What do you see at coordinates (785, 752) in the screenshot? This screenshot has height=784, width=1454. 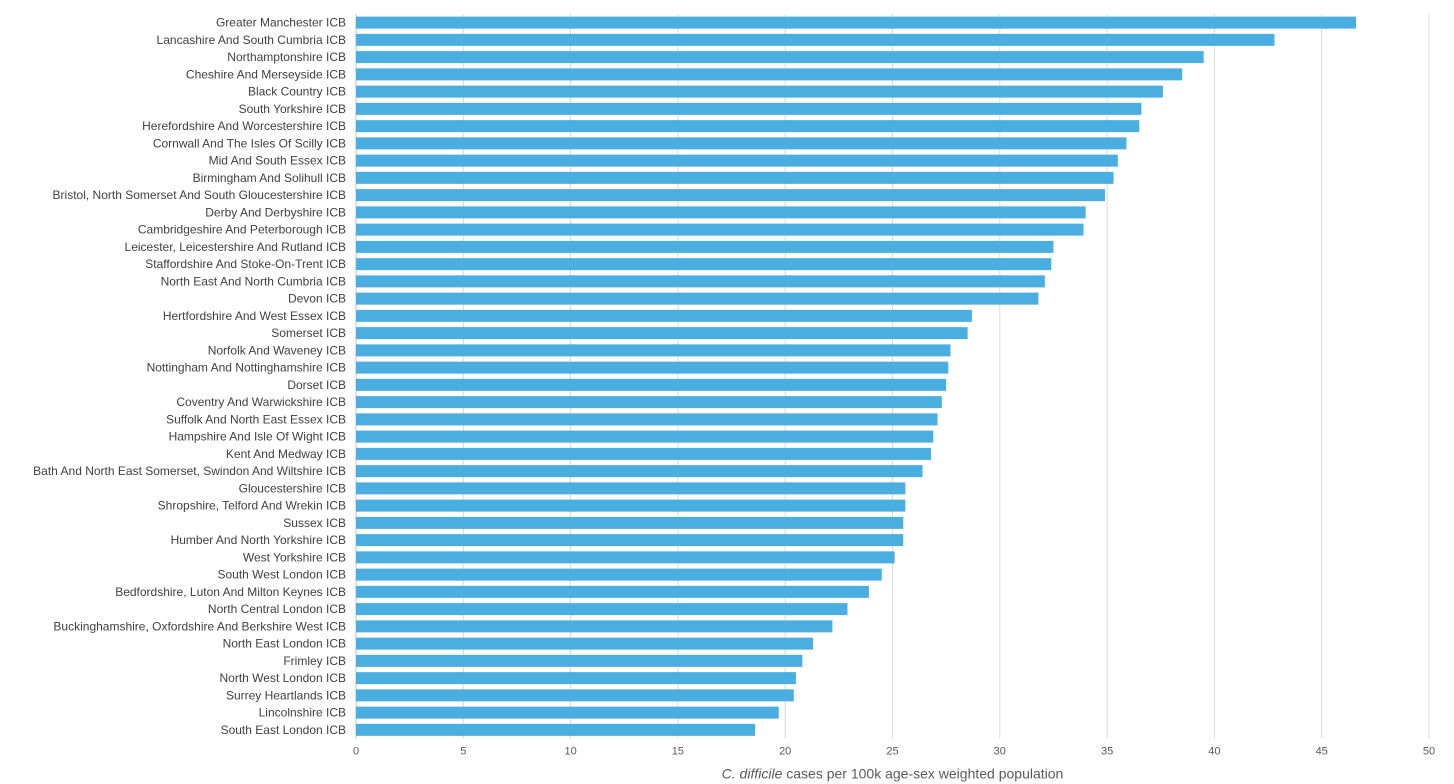 I see `x-tick-label: 20` at bounding box center [785, 752].